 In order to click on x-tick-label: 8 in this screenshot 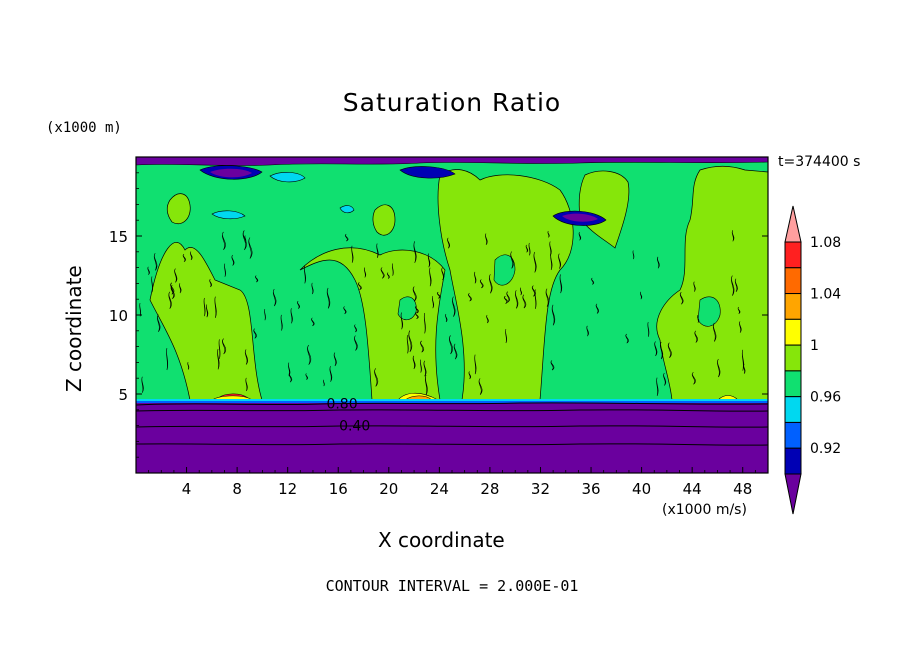, I will do `click(237, 489)`.